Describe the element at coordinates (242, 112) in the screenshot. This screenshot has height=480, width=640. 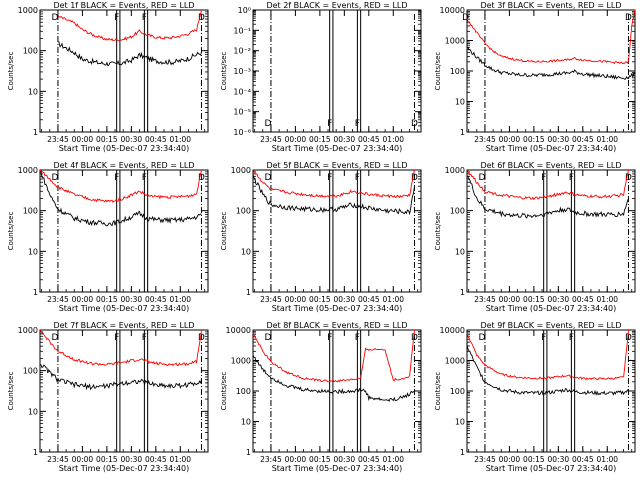
I see `y-tick-label: 10⁻⁵` at that location.